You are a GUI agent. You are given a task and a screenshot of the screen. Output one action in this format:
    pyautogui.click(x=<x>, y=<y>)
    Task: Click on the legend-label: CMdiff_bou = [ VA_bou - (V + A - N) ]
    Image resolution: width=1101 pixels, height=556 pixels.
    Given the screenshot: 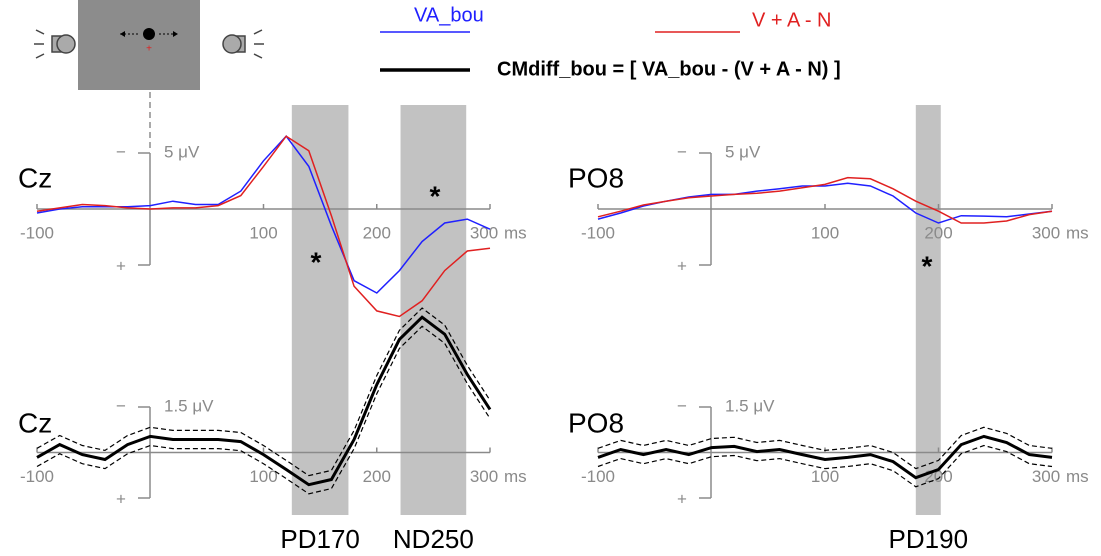 What is the action you would take?
    pyautogui.click(x=669, y=69)
    